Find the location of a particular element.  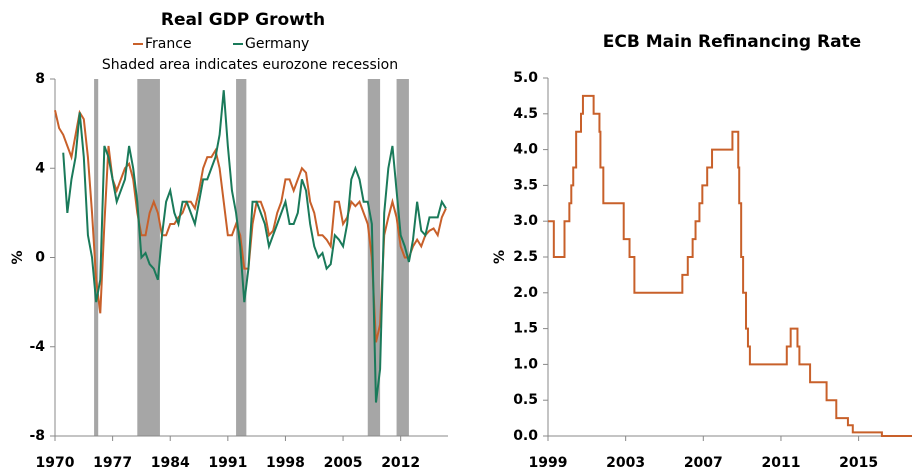

legend-label: Germany is located at coordinates (277, 44).